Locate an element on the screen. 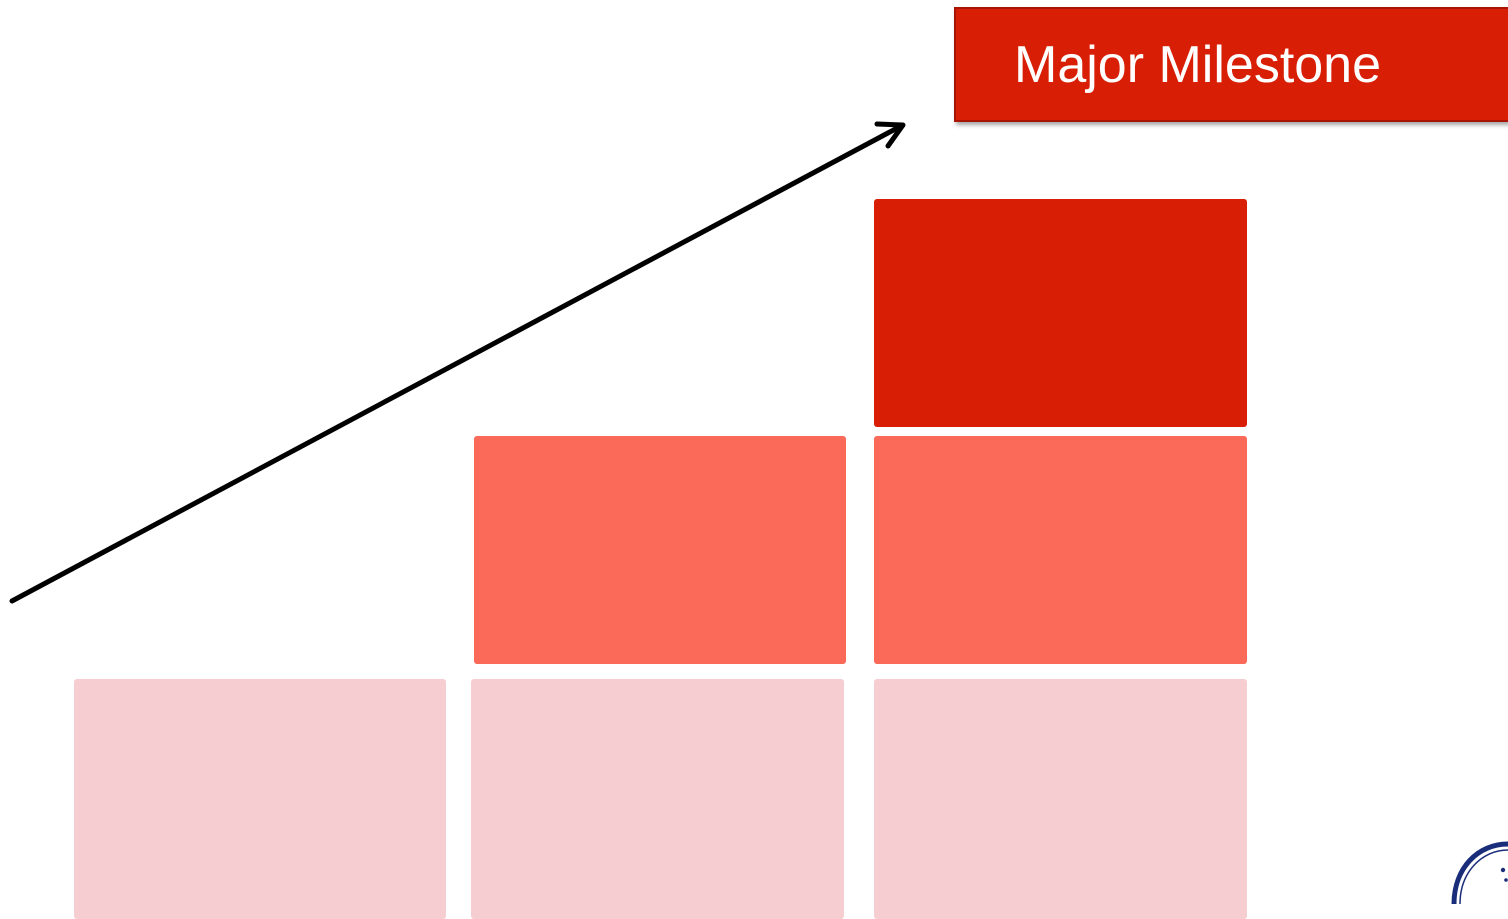  organization-logo-icon is located at coordinates (1479, 872).